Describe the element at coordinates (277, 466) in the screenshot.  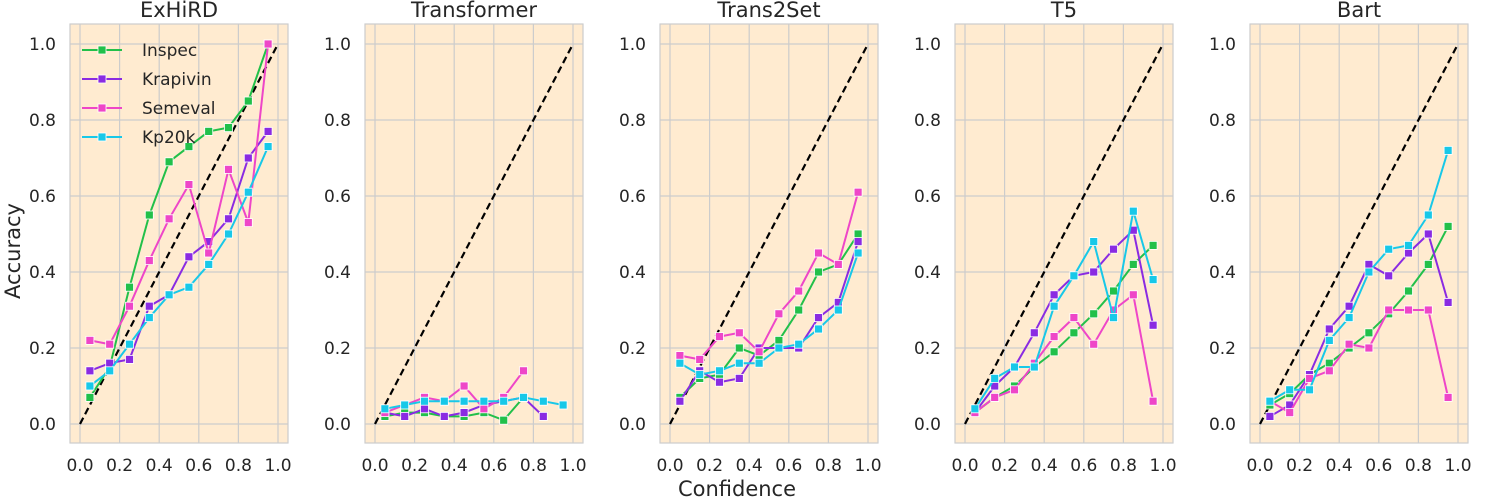
I see `x-tick-label: 1.0` at that location.